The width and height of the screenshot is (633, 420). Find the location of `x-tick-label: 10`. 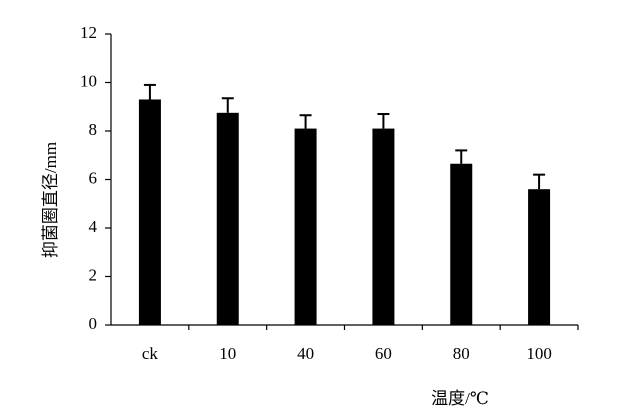

x-tick-label: 10 is located at coordinates (227, 353).